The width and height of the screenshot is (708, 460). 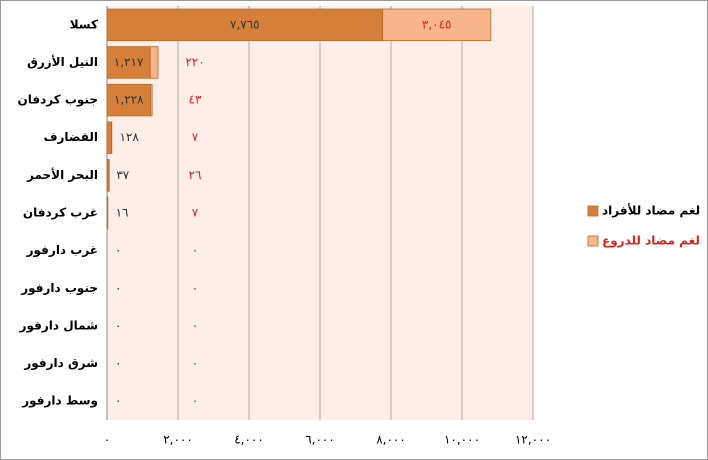 What do you see at coordinates (651, 241) in the screenshot?
I see `legend-label: لغم مضاد للدروع` at bounding box center [651, 241].